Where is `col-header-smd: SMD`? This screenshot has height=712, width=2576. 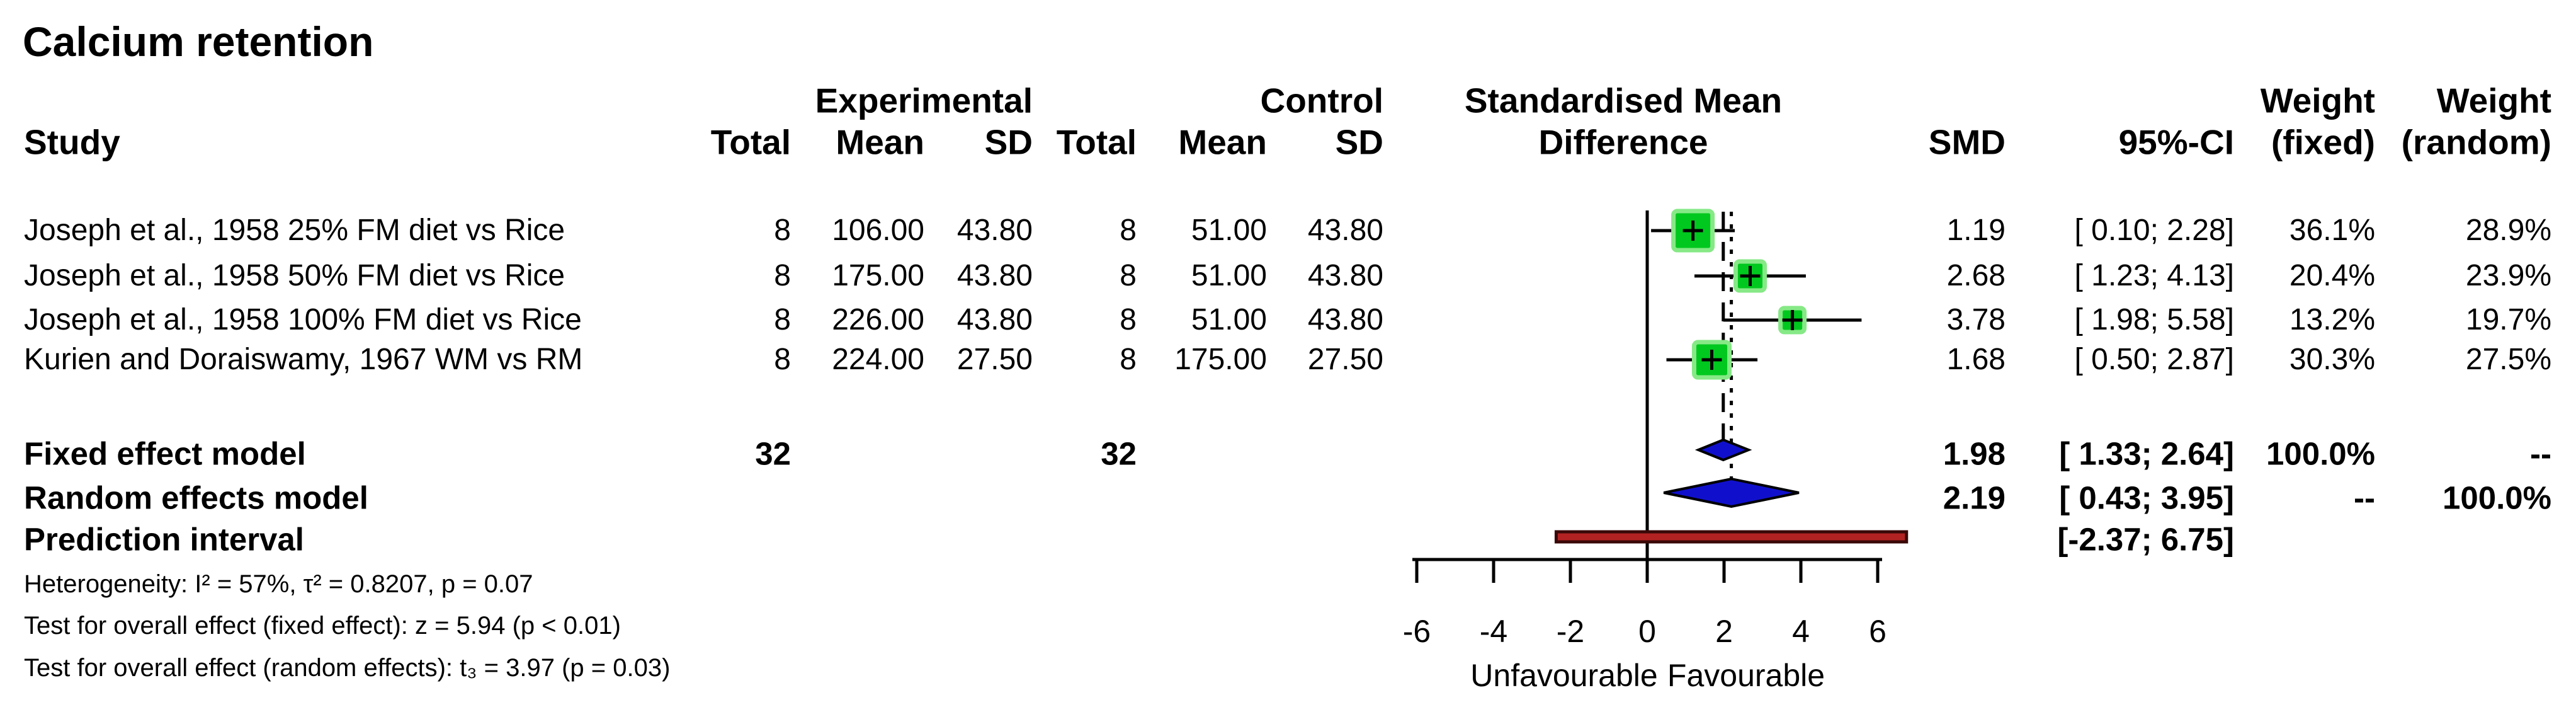 col-header-smd: SMD is located at coordinates (1967, 142).